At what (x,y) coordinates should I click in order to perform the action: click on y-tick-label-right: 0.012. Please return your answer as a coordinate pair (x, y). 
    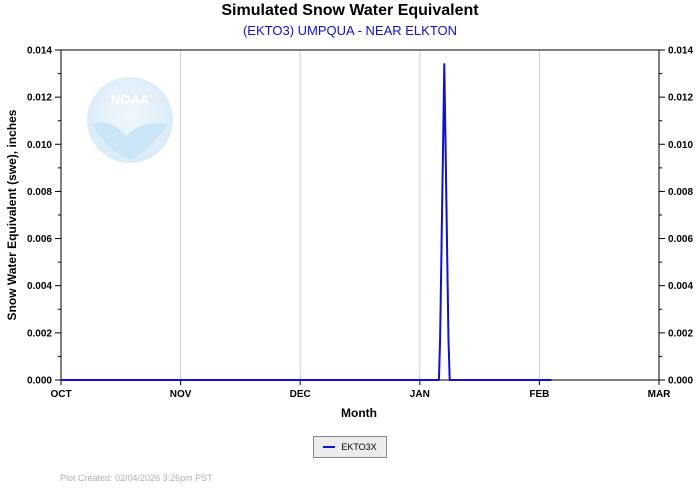
    Looking at the image, I should click on (680, 98).